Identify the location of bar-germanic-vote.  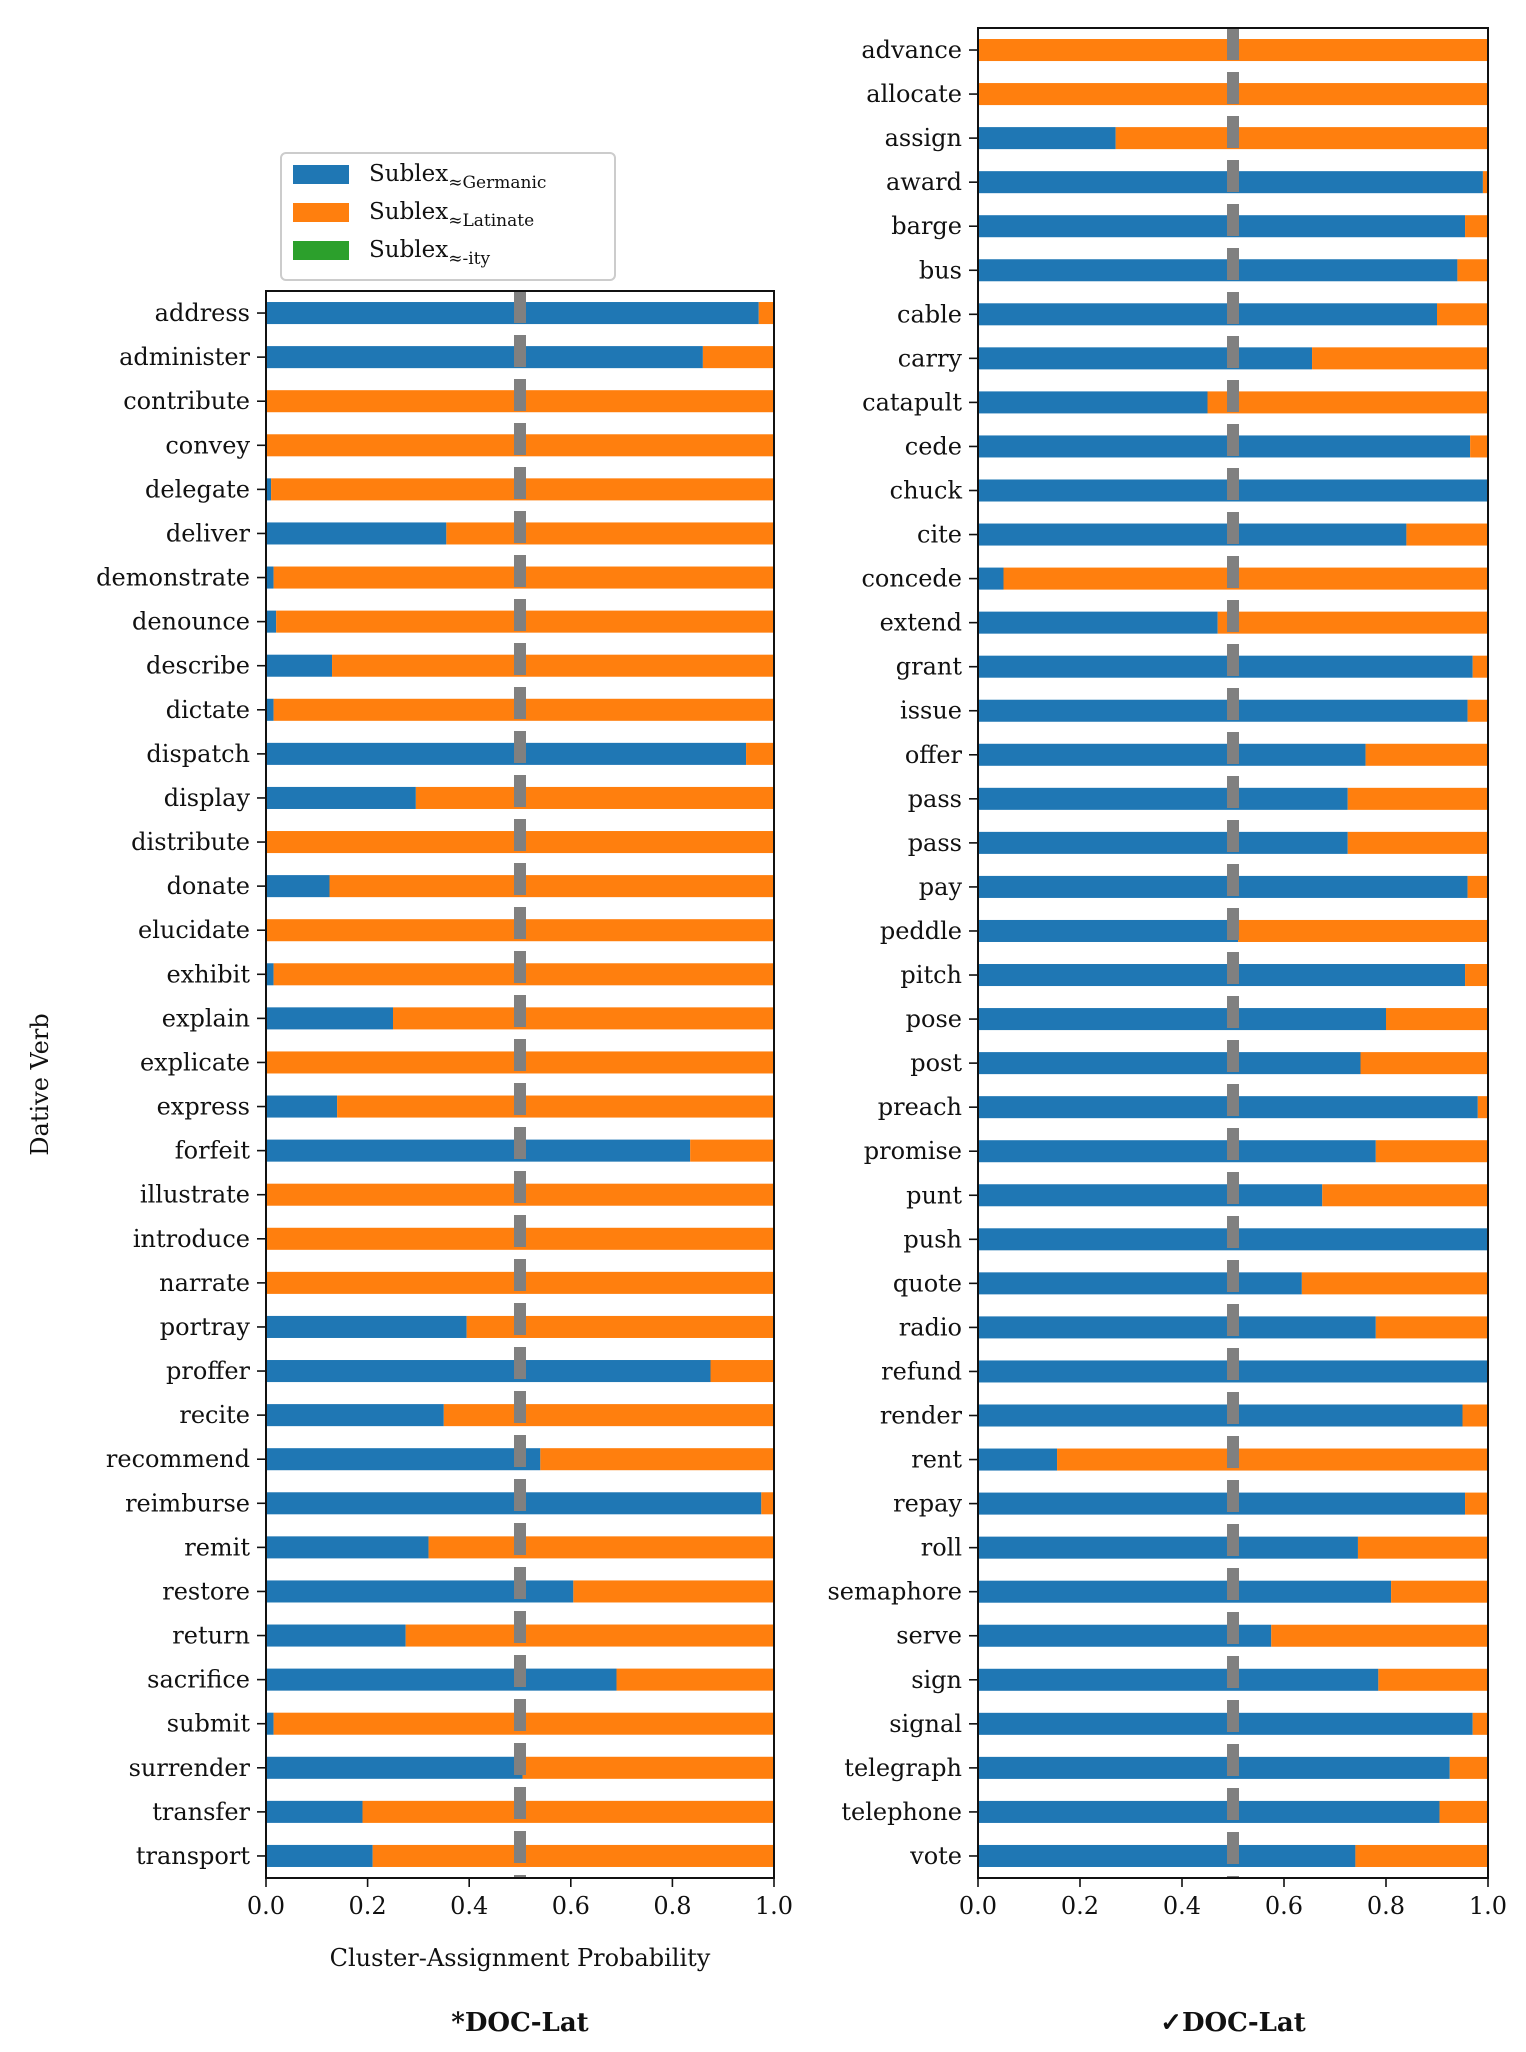
(1167, 1855).